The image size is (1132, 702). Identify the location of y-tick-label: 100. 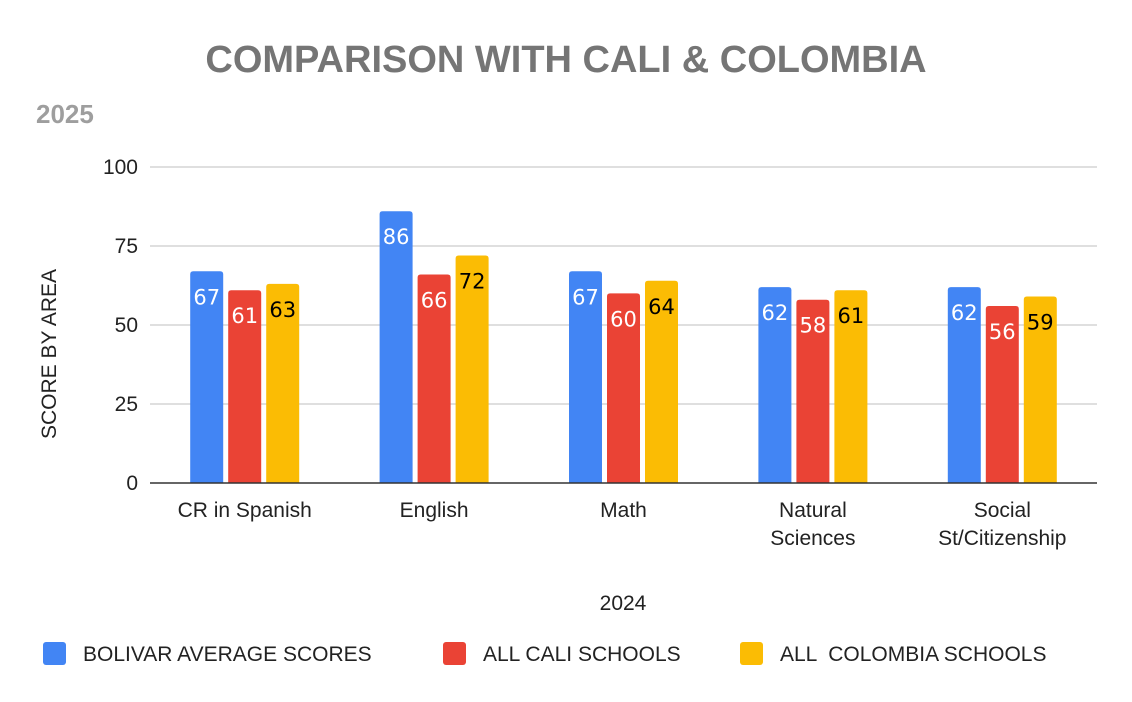
(120, 167).